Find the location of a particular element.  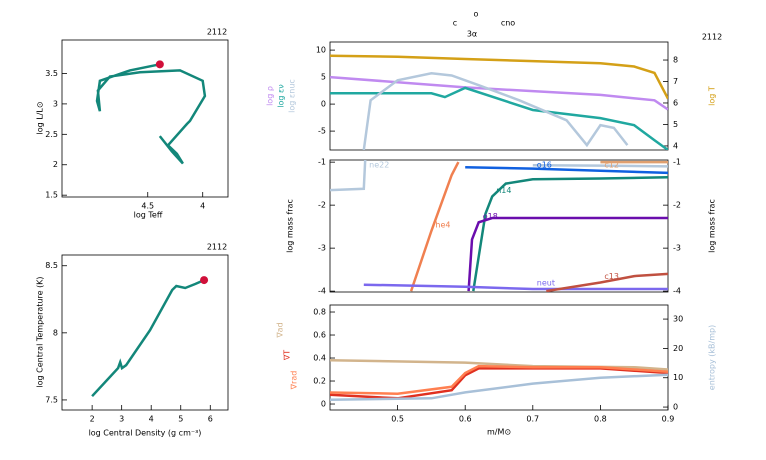

y2-tick-label: 30 is located at coordinates (678, 319).